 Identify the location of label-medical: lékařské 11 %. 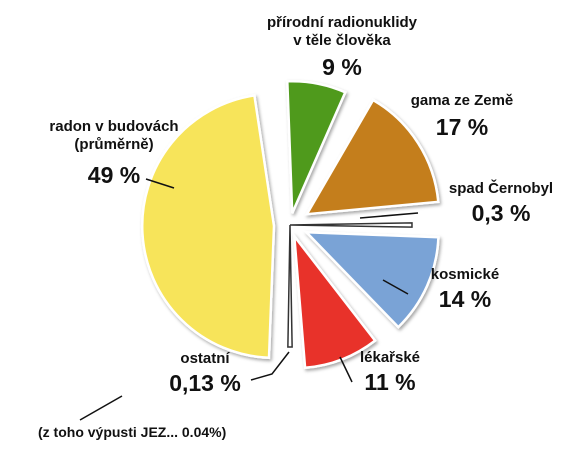
(390, 372).